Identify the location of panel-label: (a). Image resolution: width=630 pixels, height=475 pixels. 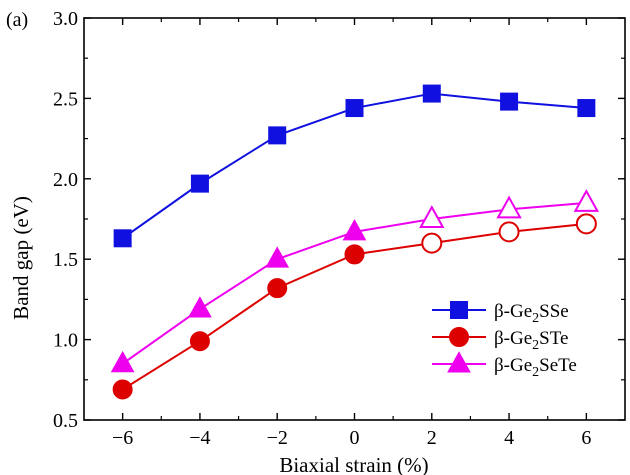
(17, 20).